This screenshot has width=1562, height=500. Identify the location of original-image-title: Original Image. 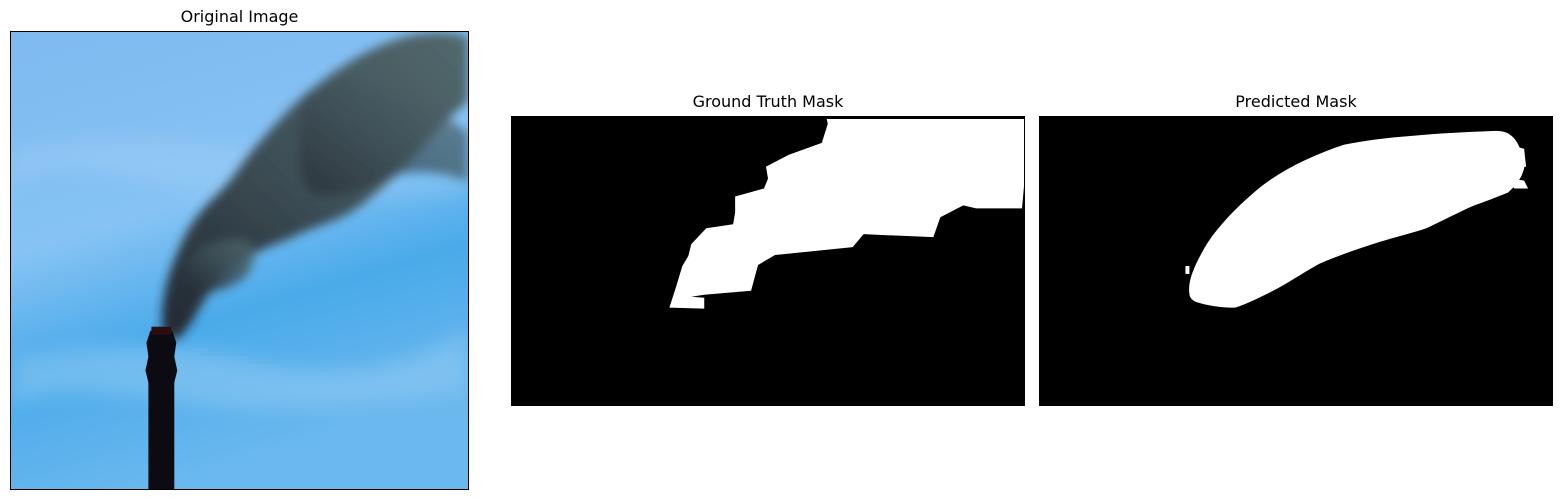
(239, 16).